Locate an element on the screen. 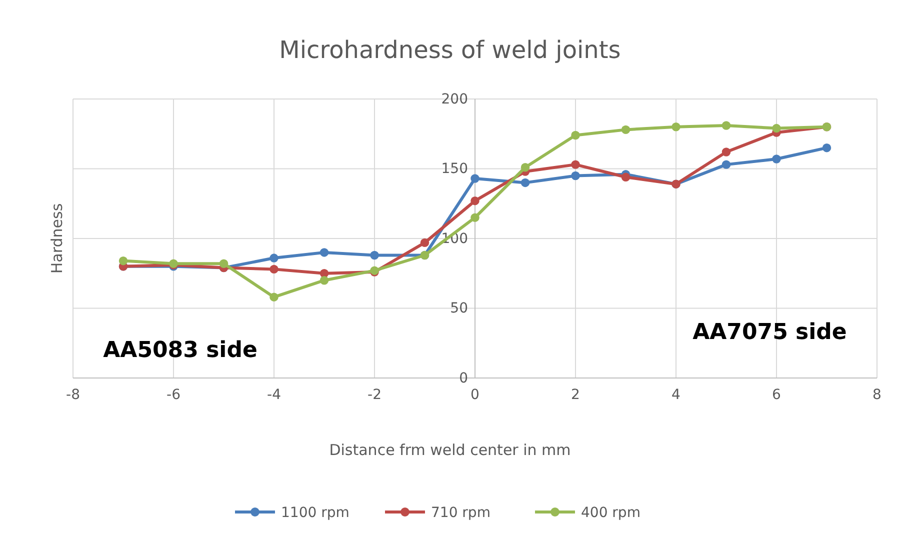 The image size is (900, 545). y-tick-label: 0 is located at coordinates (463, 378).